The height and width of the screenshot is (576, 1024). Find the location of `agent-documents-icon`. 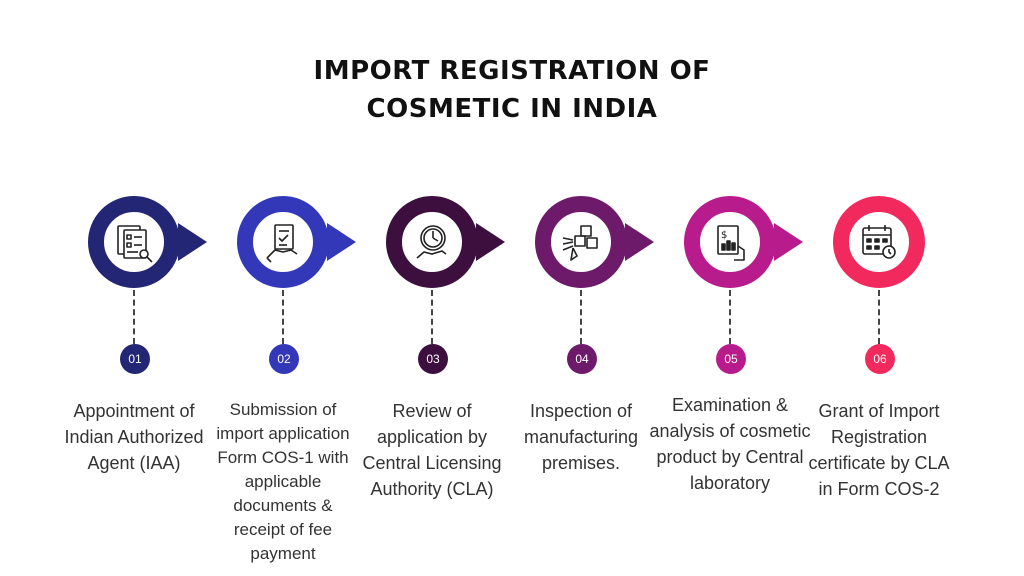

agent-documents-icon is located at coordinates (134, 242).